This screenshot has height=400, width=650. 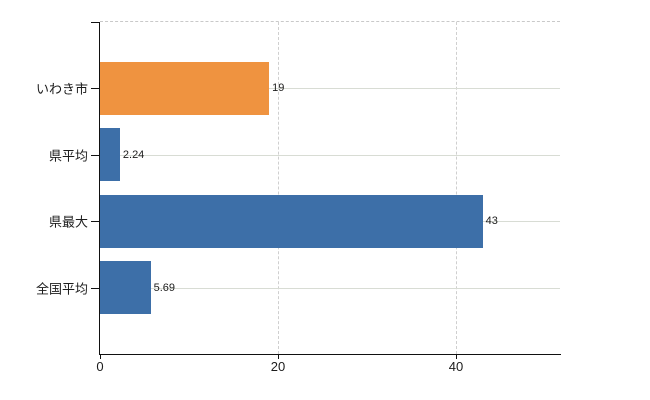 I want to click on value-label: 19, so click(x=278, y=88).